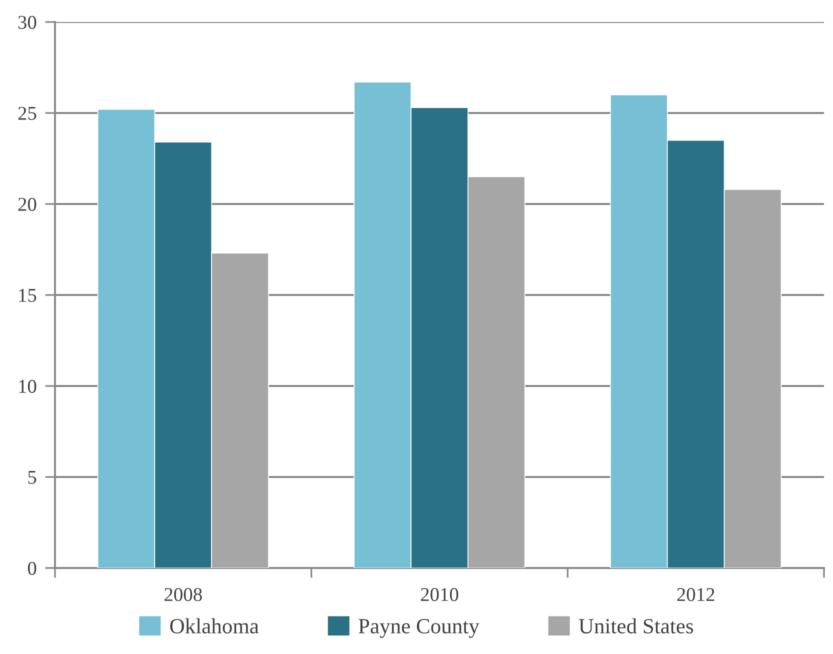  Describe the element at coordinates (27, 295) in the screenshot. I see `y-tick-label: 15` at that location.